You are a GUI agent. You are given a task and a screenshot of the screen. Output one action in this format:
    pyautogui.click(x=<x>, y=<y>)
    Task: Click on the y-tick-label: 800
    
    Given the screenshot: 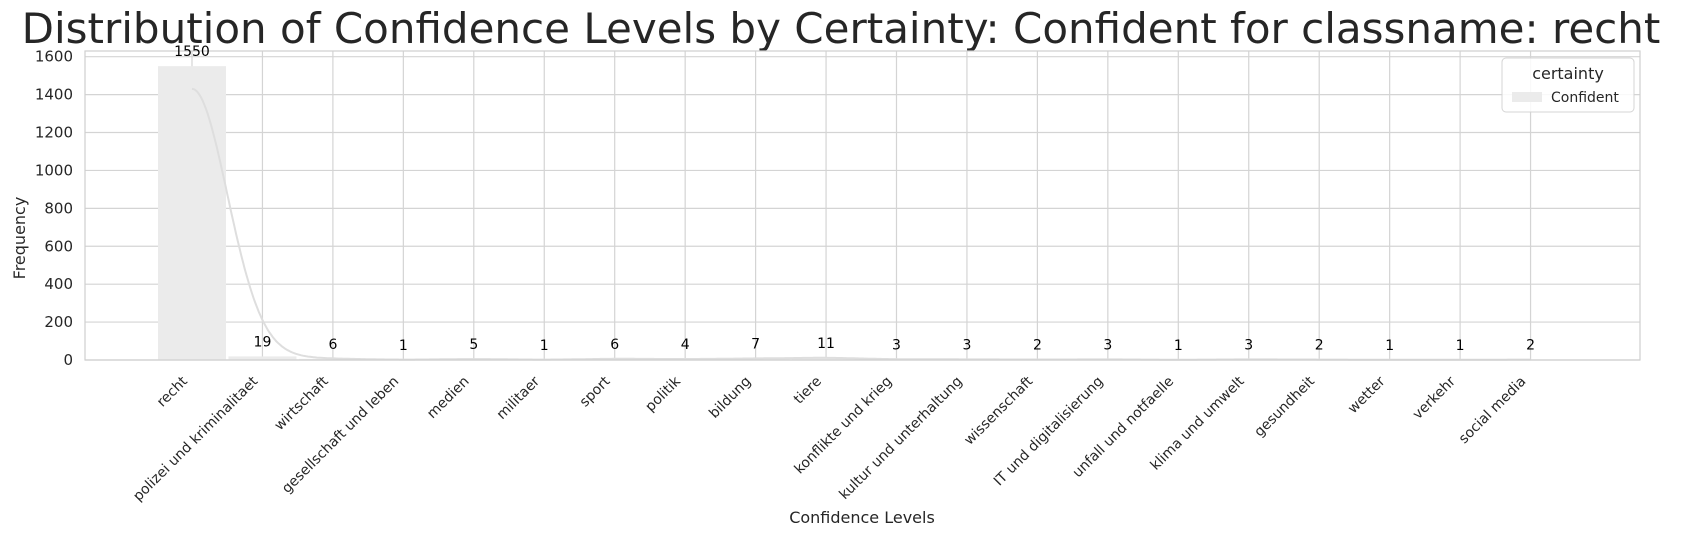 What is the action you would take?
    pyautogui.click(x=58, y=208)
    